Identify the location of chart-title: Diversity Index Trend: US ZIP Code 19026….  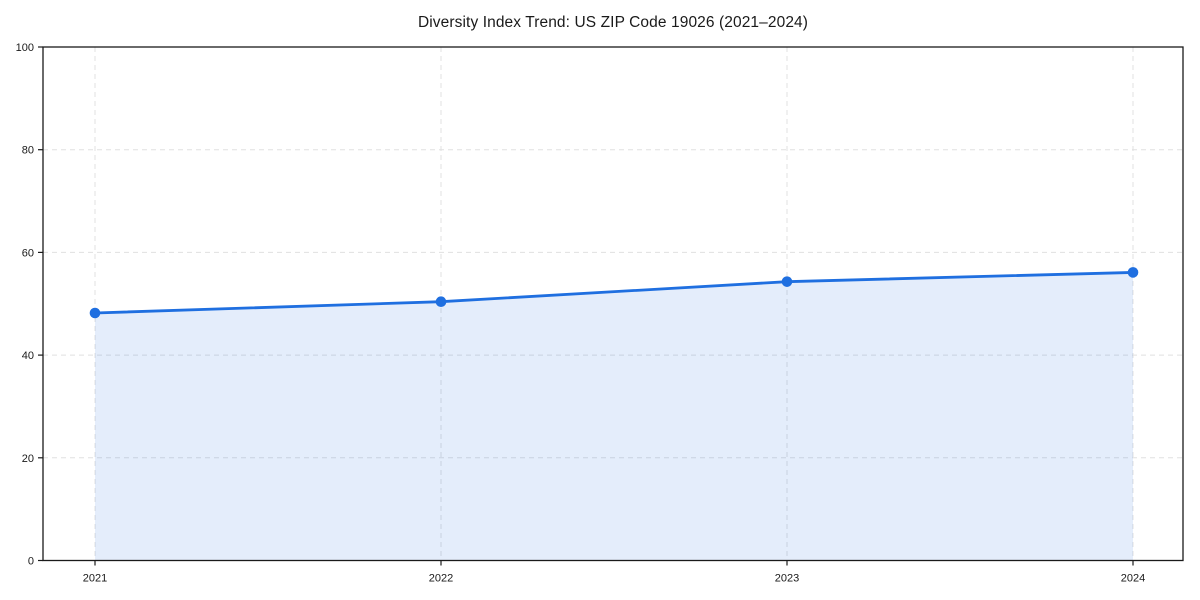
(613, 22).